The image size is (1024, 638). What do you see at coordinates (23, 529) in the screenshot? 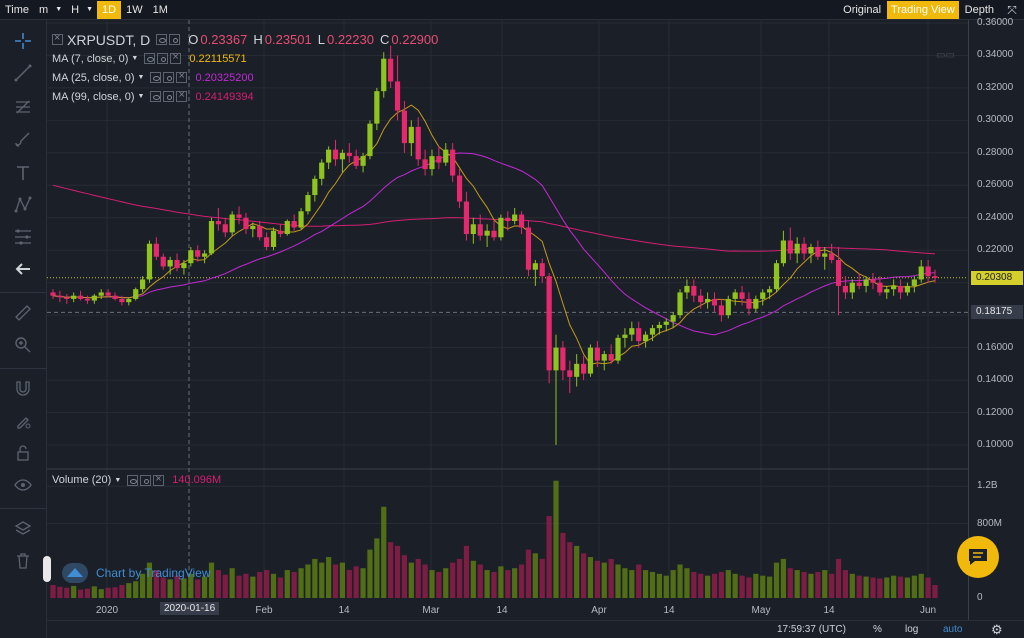
I see `layers-icon` at bounding box center [23, 529].